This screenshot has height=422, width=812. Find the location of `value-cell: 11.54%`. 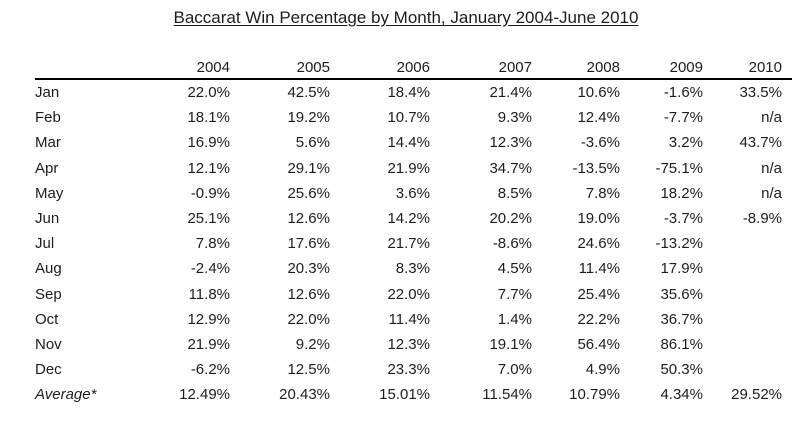

value-cell: 11.54% is located at coordinates (507, 395).